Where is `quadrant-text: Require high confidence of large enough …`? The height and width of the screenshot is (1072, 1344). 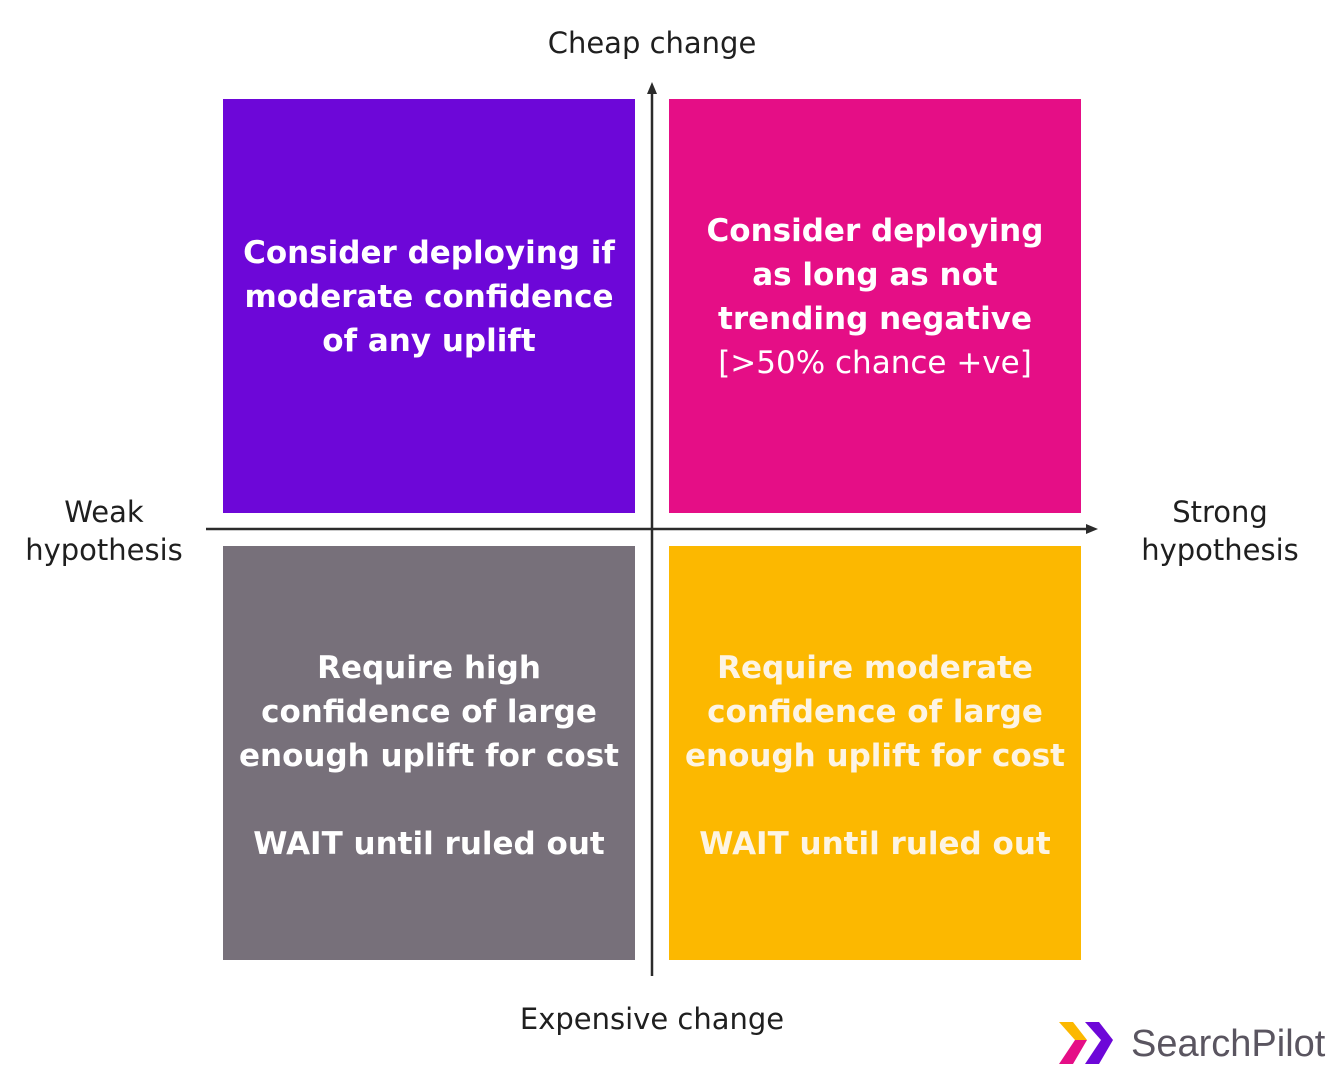 quadrant-text: Require high confidence of large enough … is located at coordinates (429, 712).